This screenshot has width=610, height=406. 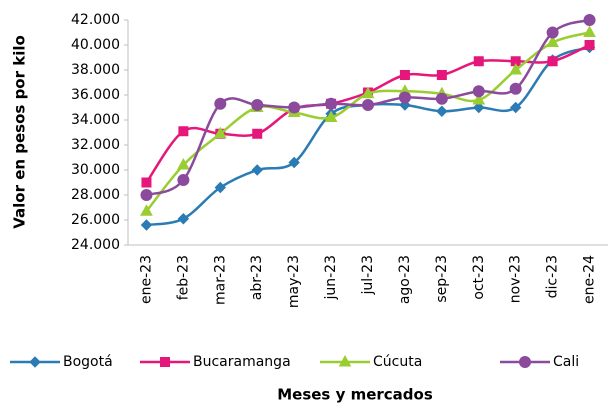 What do you see at coordinates (95, 220) in the screenshot?
I see `y-tick-label: 26.000` at bounding box center [95, 220].